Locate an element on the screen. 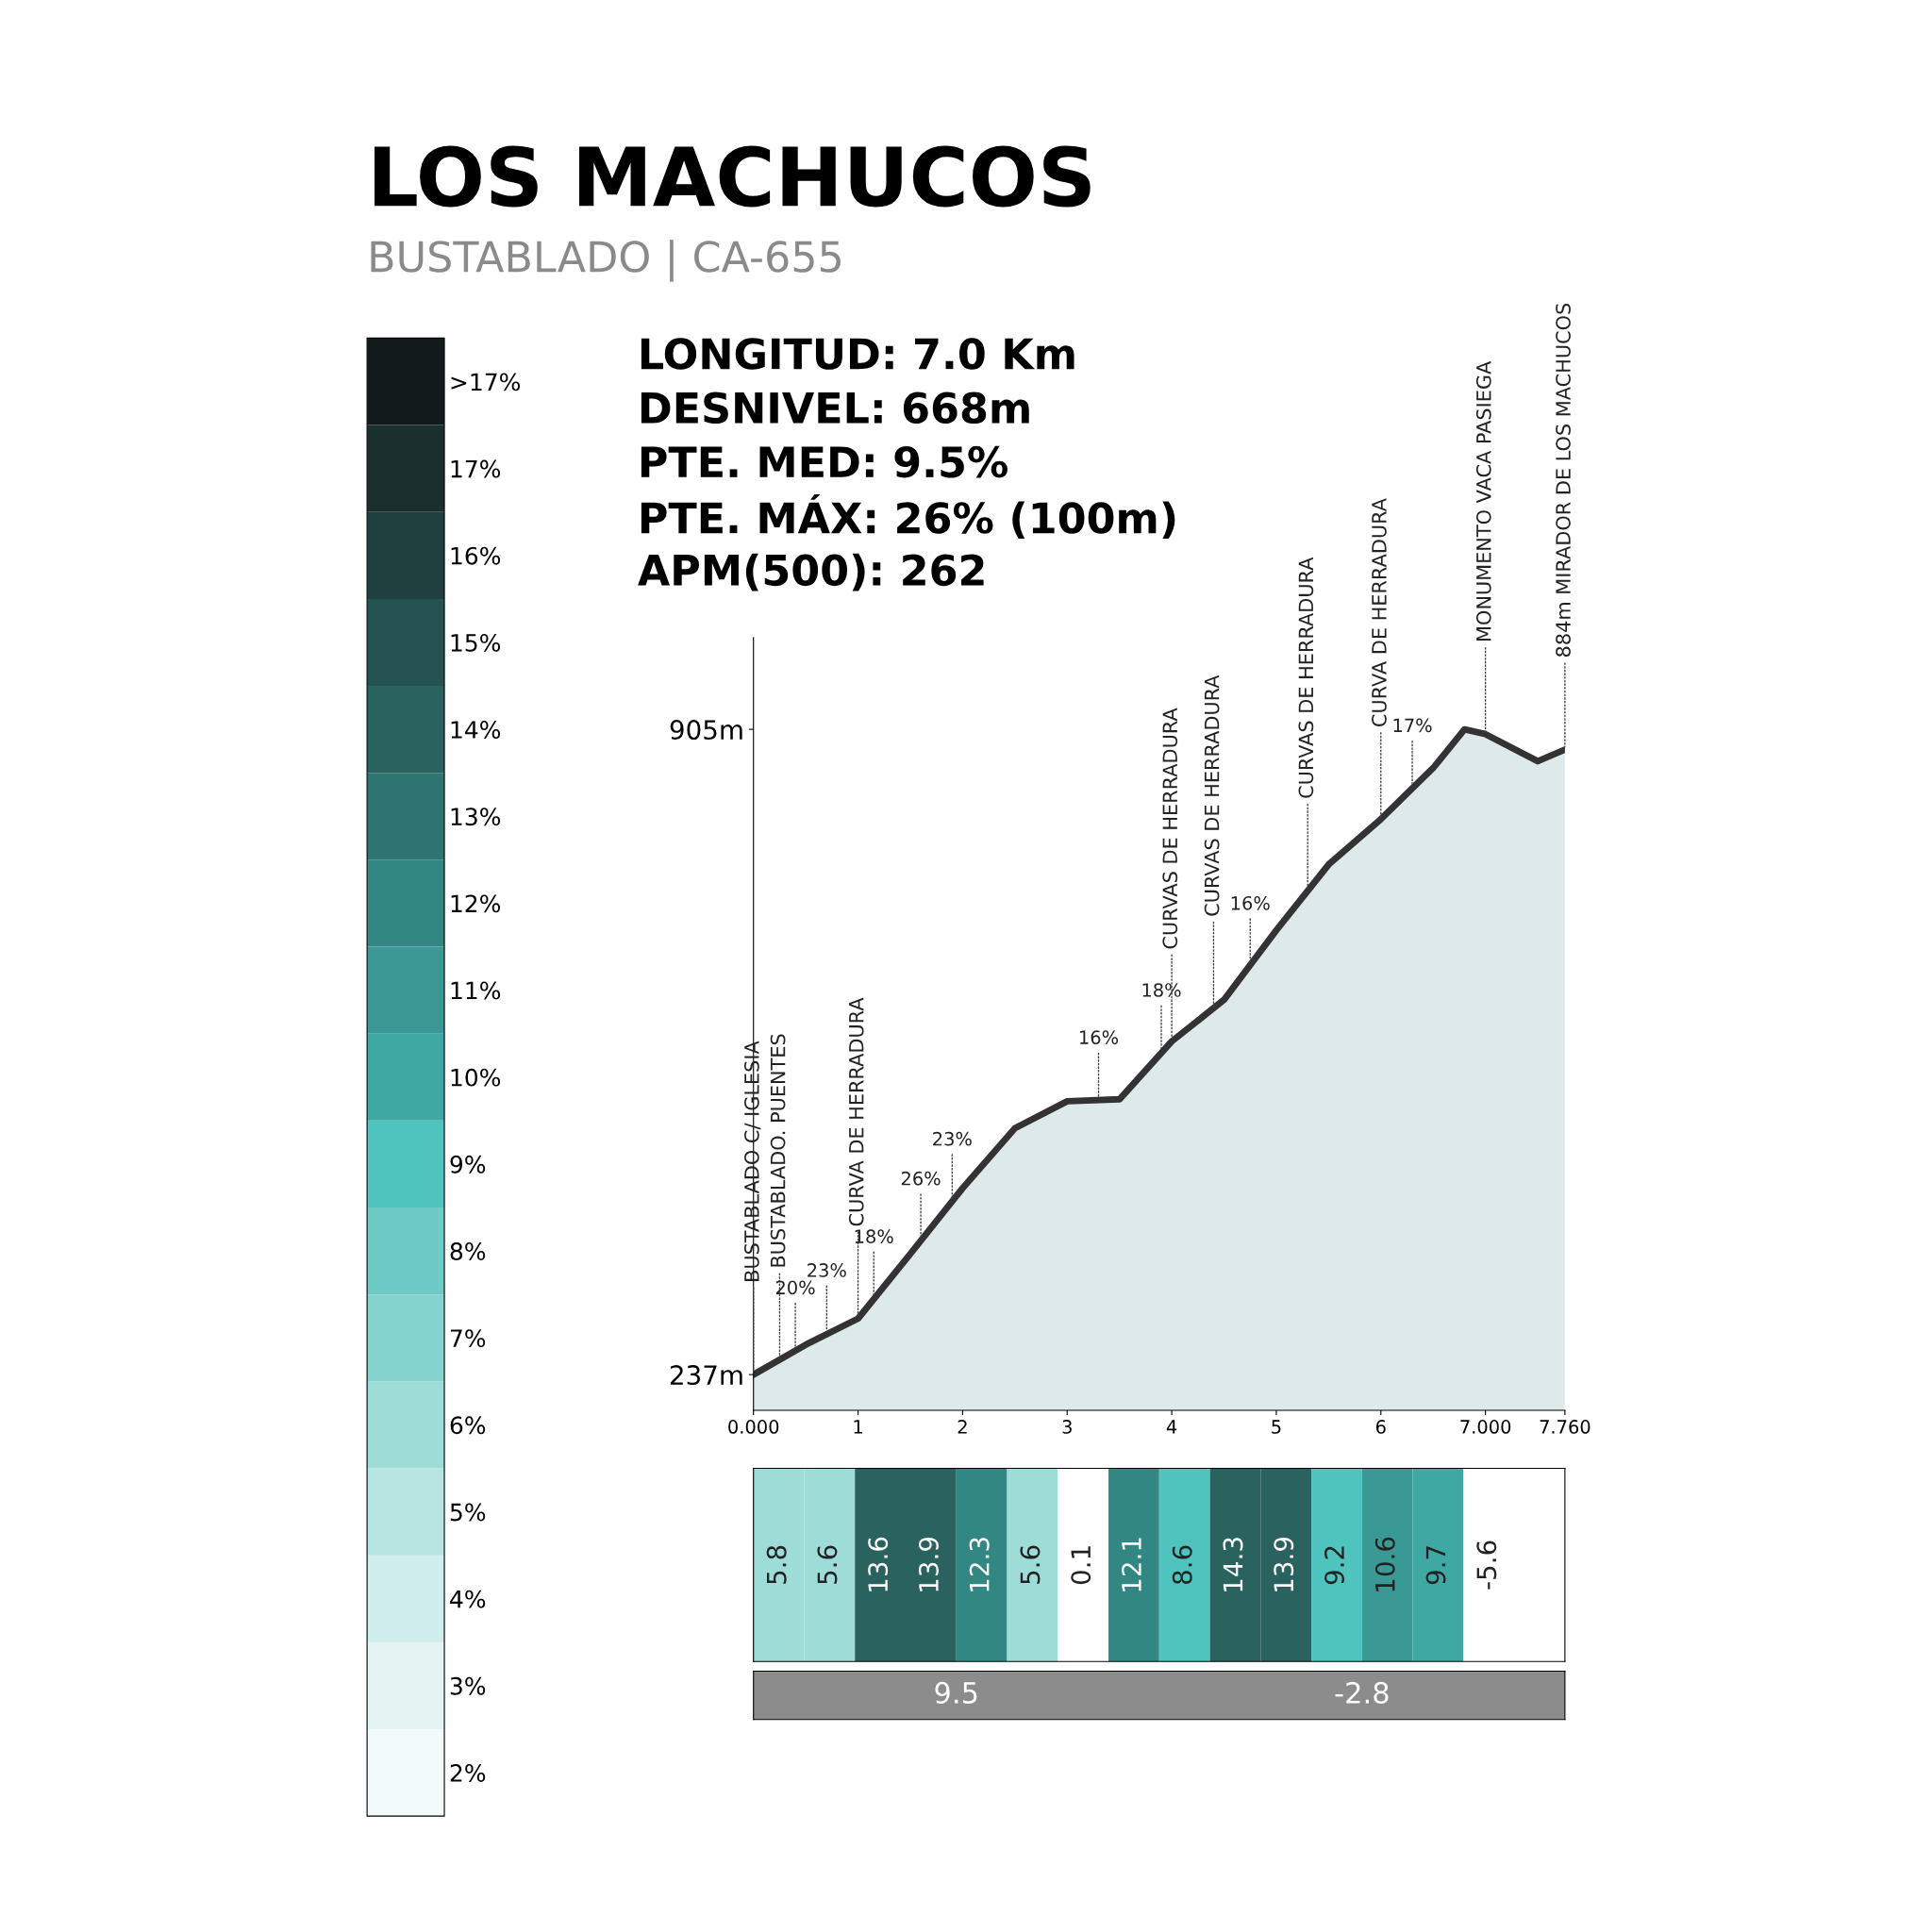  color-bar-label: 13% is located at coordinates (476, 817).